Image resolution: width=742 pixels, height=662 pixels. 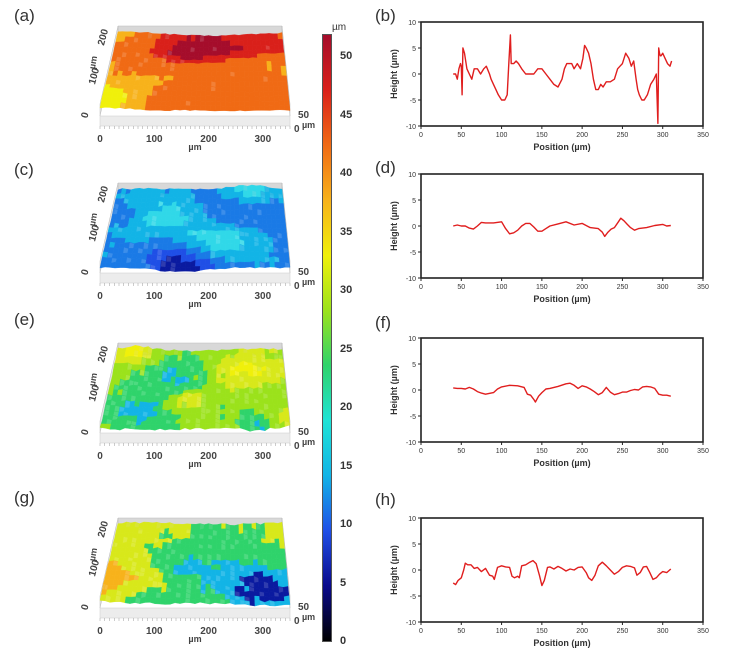 What do you see at coordinates (346, 290) in the screenshot?
I see `colorbar-tick-label: 30` at bounding box center [346, 290].